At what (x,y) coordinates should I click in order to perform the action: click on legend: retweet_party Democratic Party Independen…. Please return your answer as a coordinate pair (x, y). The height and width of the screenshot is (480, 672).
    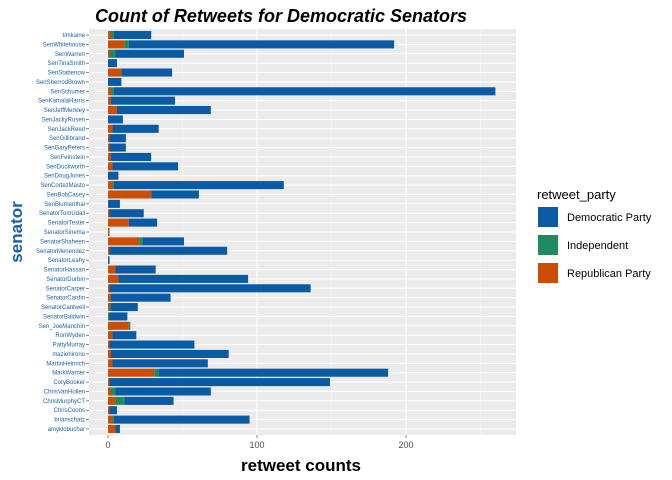
    Looking at the image, I should click on (594, 235).